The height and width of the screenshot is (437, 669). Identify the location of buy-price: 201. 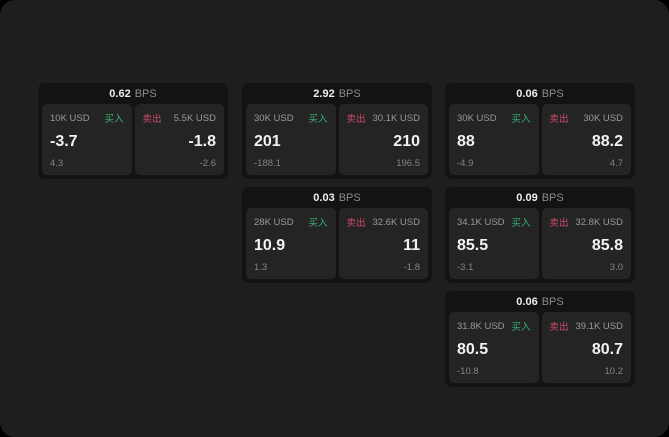
(267, 141).